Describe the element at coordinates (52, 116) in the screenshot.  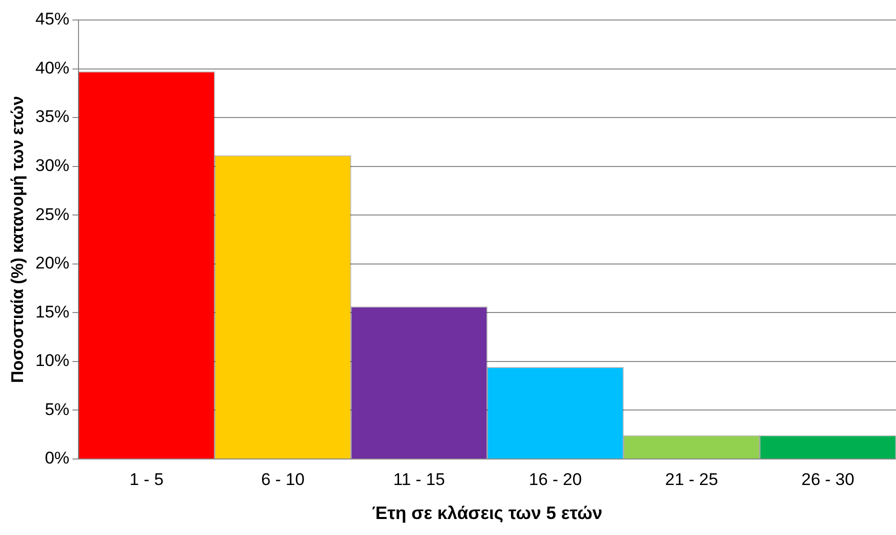
I see `y-tick-label: 35%` at that location.